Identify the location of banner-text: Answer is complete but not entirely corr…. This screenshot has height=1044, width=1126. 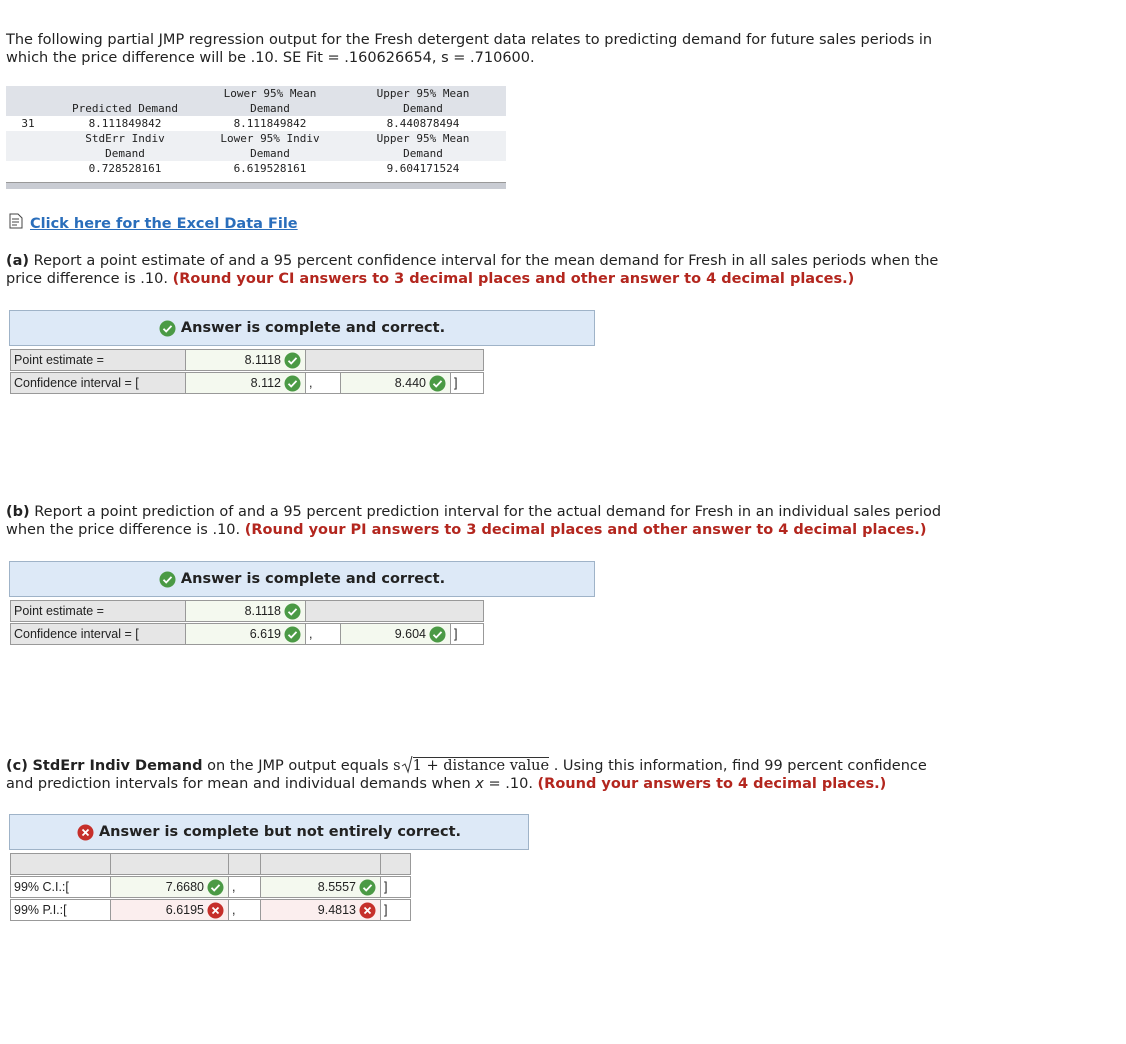
(280, 832).